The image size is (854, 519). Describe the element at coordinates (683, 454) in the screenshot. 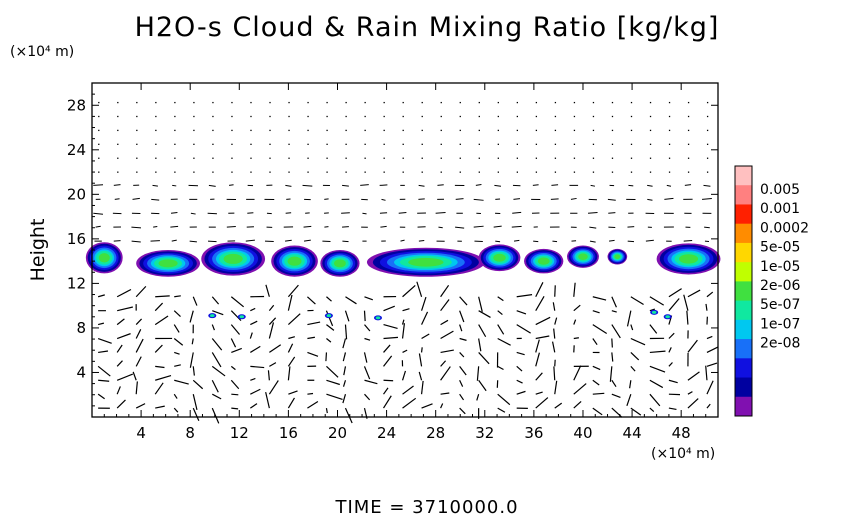

I see `x-unit-label: (×10⁴ m)` at that location.